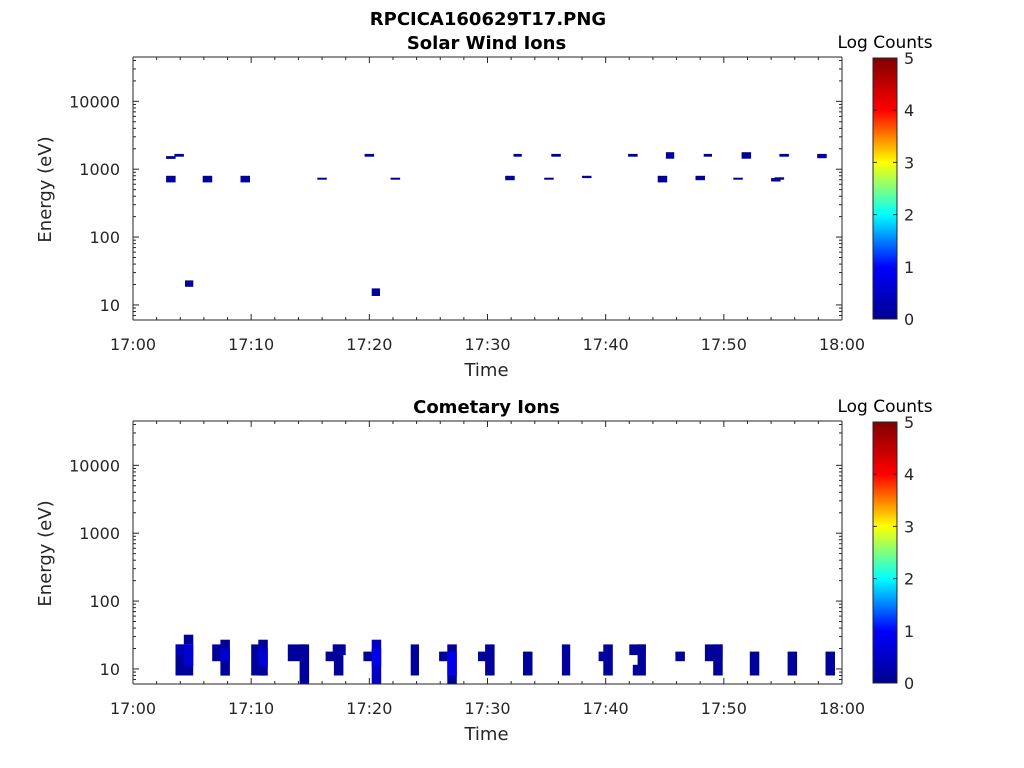 The height and width of the screenshot is (768, 1024). I want to click on panel-title: Cometary Ions, so click(486, 407).